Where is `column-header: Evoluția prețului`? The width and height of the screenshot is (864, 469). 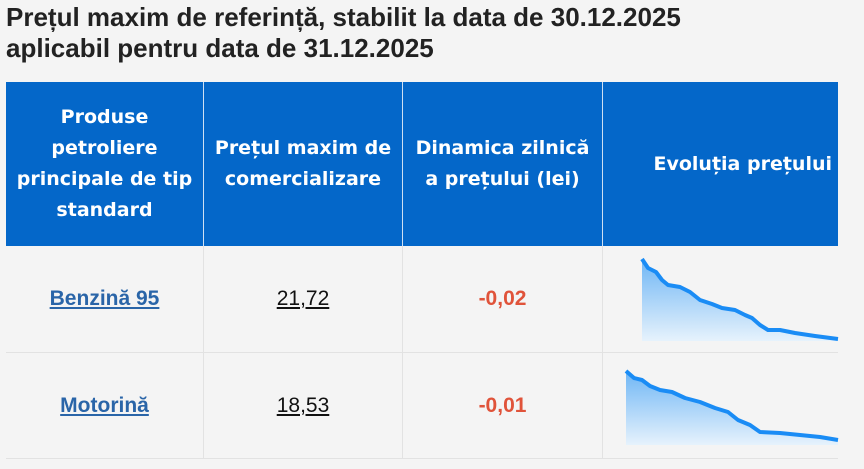
column-header: Evoluția prețului is located at coordinates (720, 164).